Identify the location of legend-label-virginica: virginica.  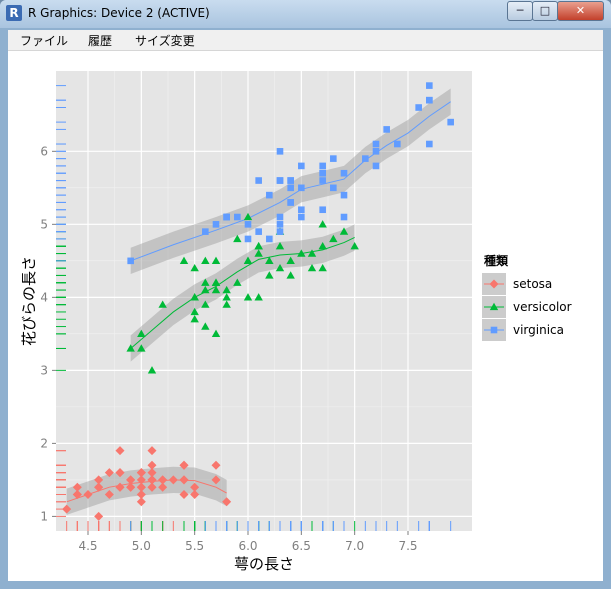
(538, 330).